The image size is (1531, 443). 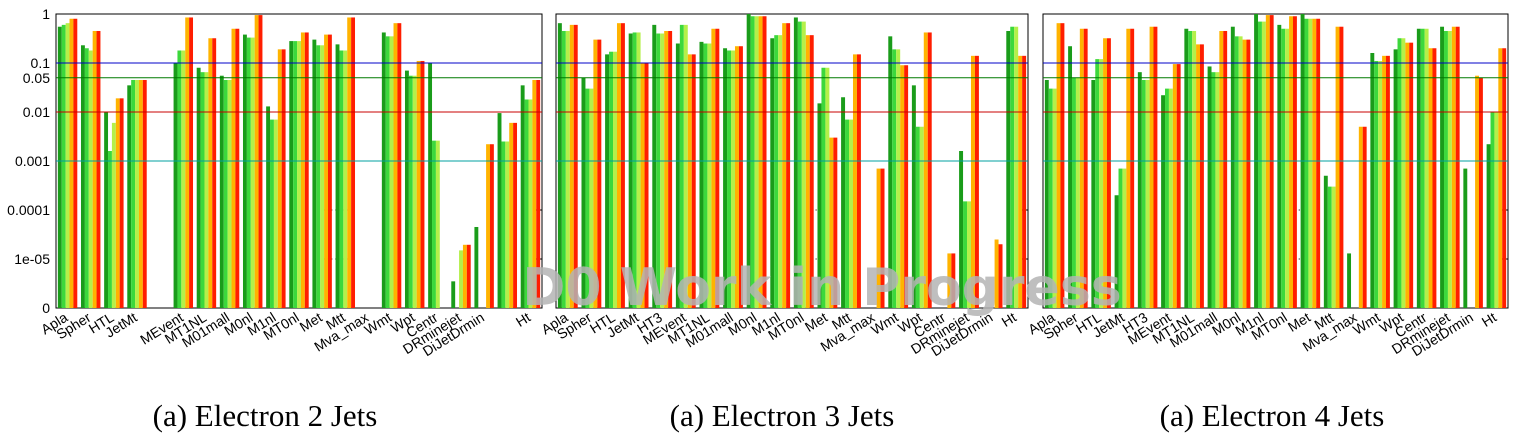 I want to click on y-tick-label: 0.0001, so click(x=28, y=210).